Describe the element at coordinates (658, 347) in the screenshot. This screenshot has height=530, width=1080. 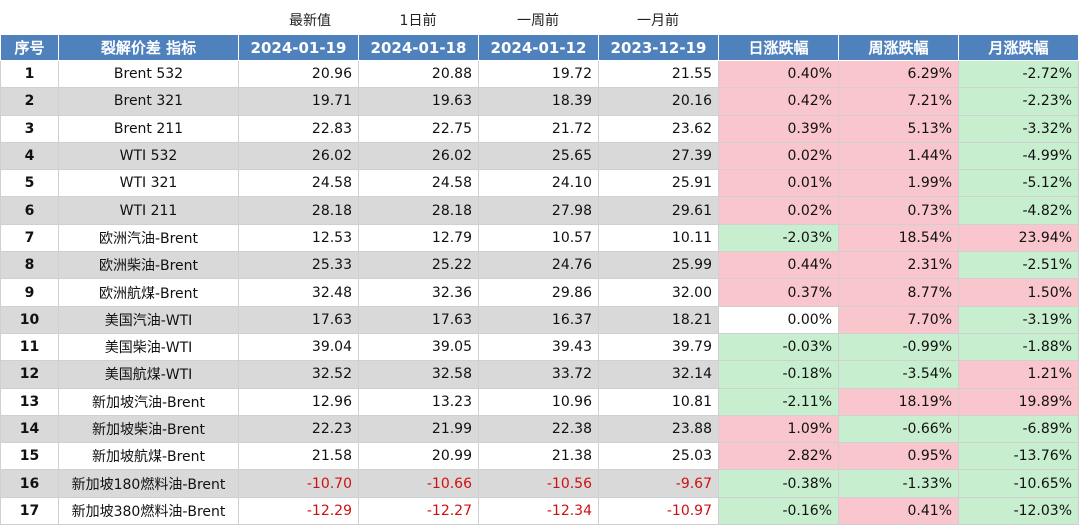
I see `value-cell: 39.79` at that location.